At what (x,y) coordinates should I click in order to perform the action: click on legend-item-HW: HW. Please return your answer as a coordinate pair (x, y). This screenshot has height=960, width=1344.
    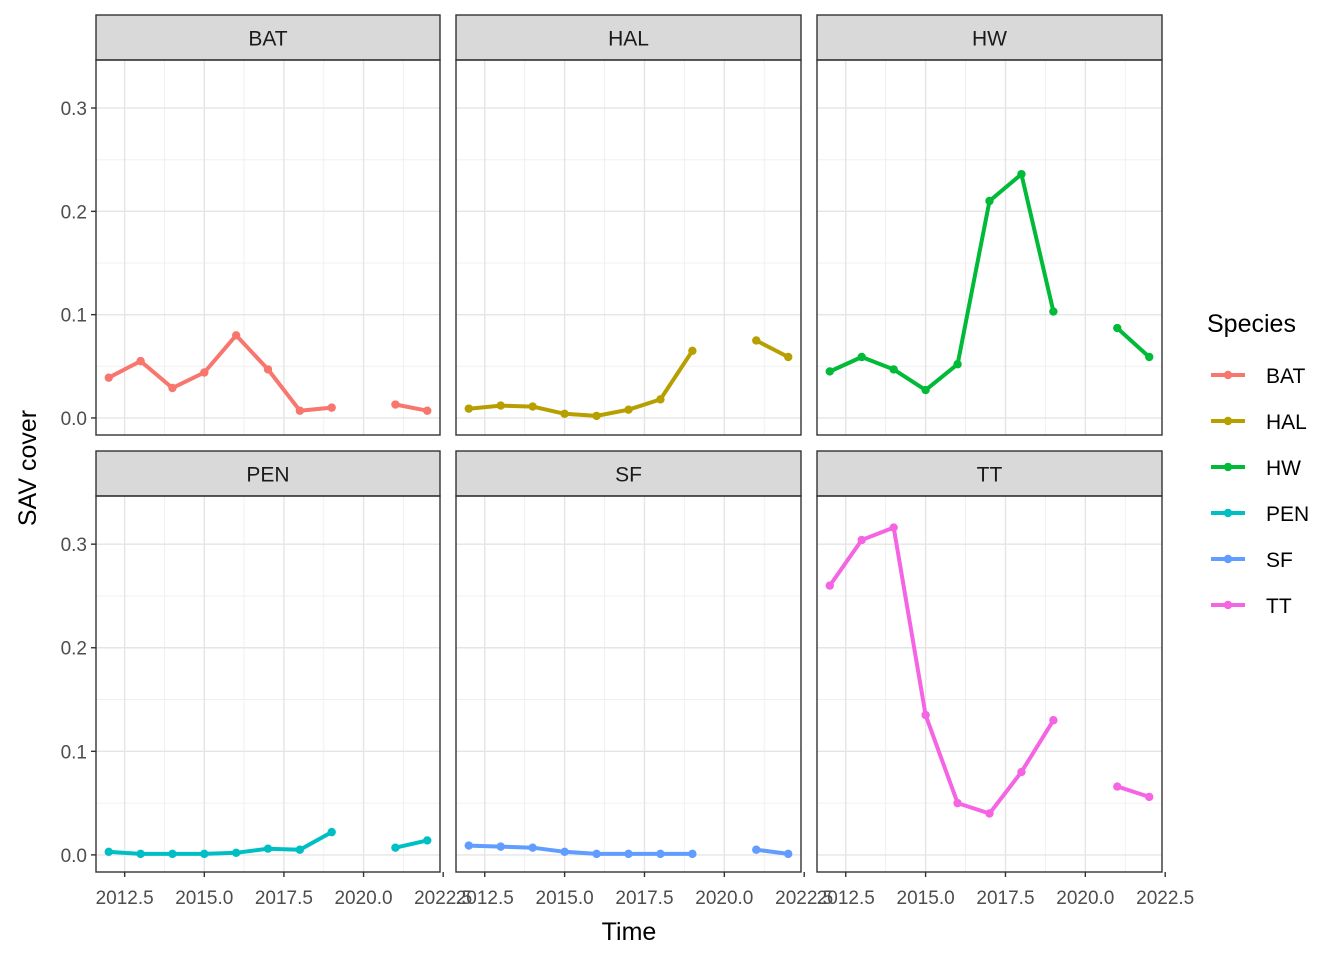
    Looking at the image, I should click on (1256, 468).